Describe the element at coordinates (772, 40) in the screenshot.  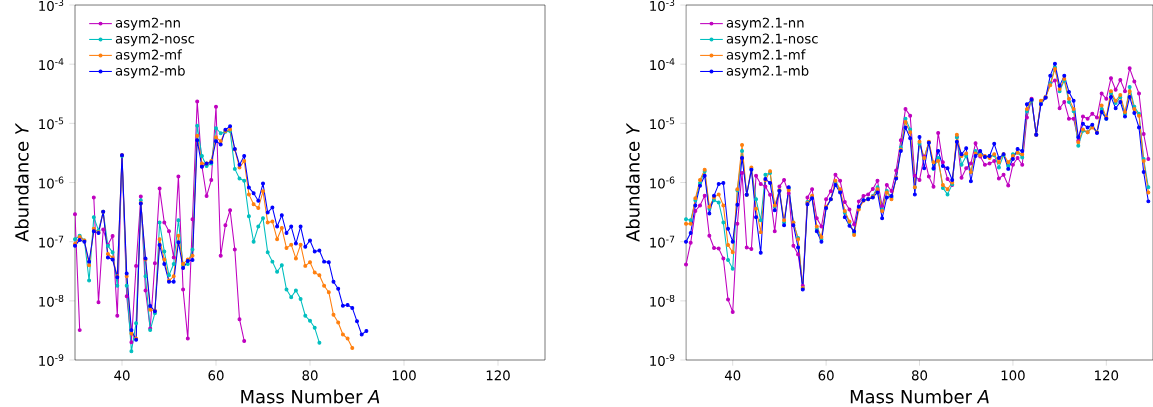
I see `legend-label: asym2.1-nosc` at that location.